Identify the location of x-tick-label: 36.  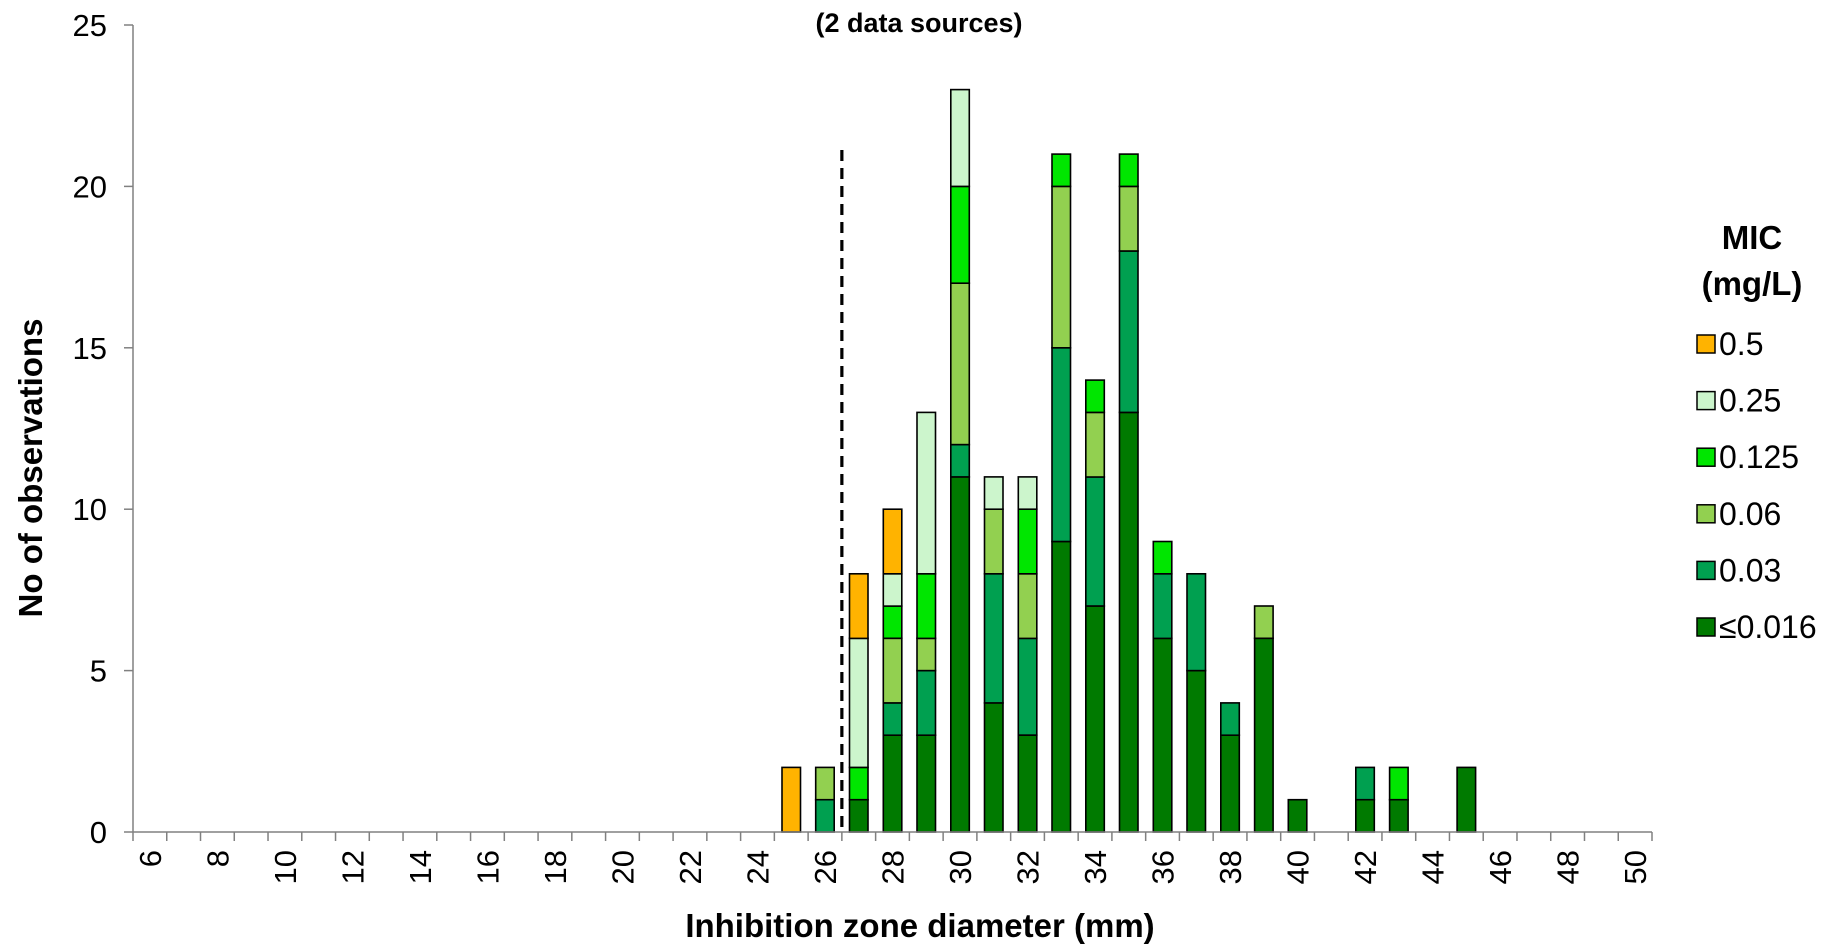
(1163, 867).